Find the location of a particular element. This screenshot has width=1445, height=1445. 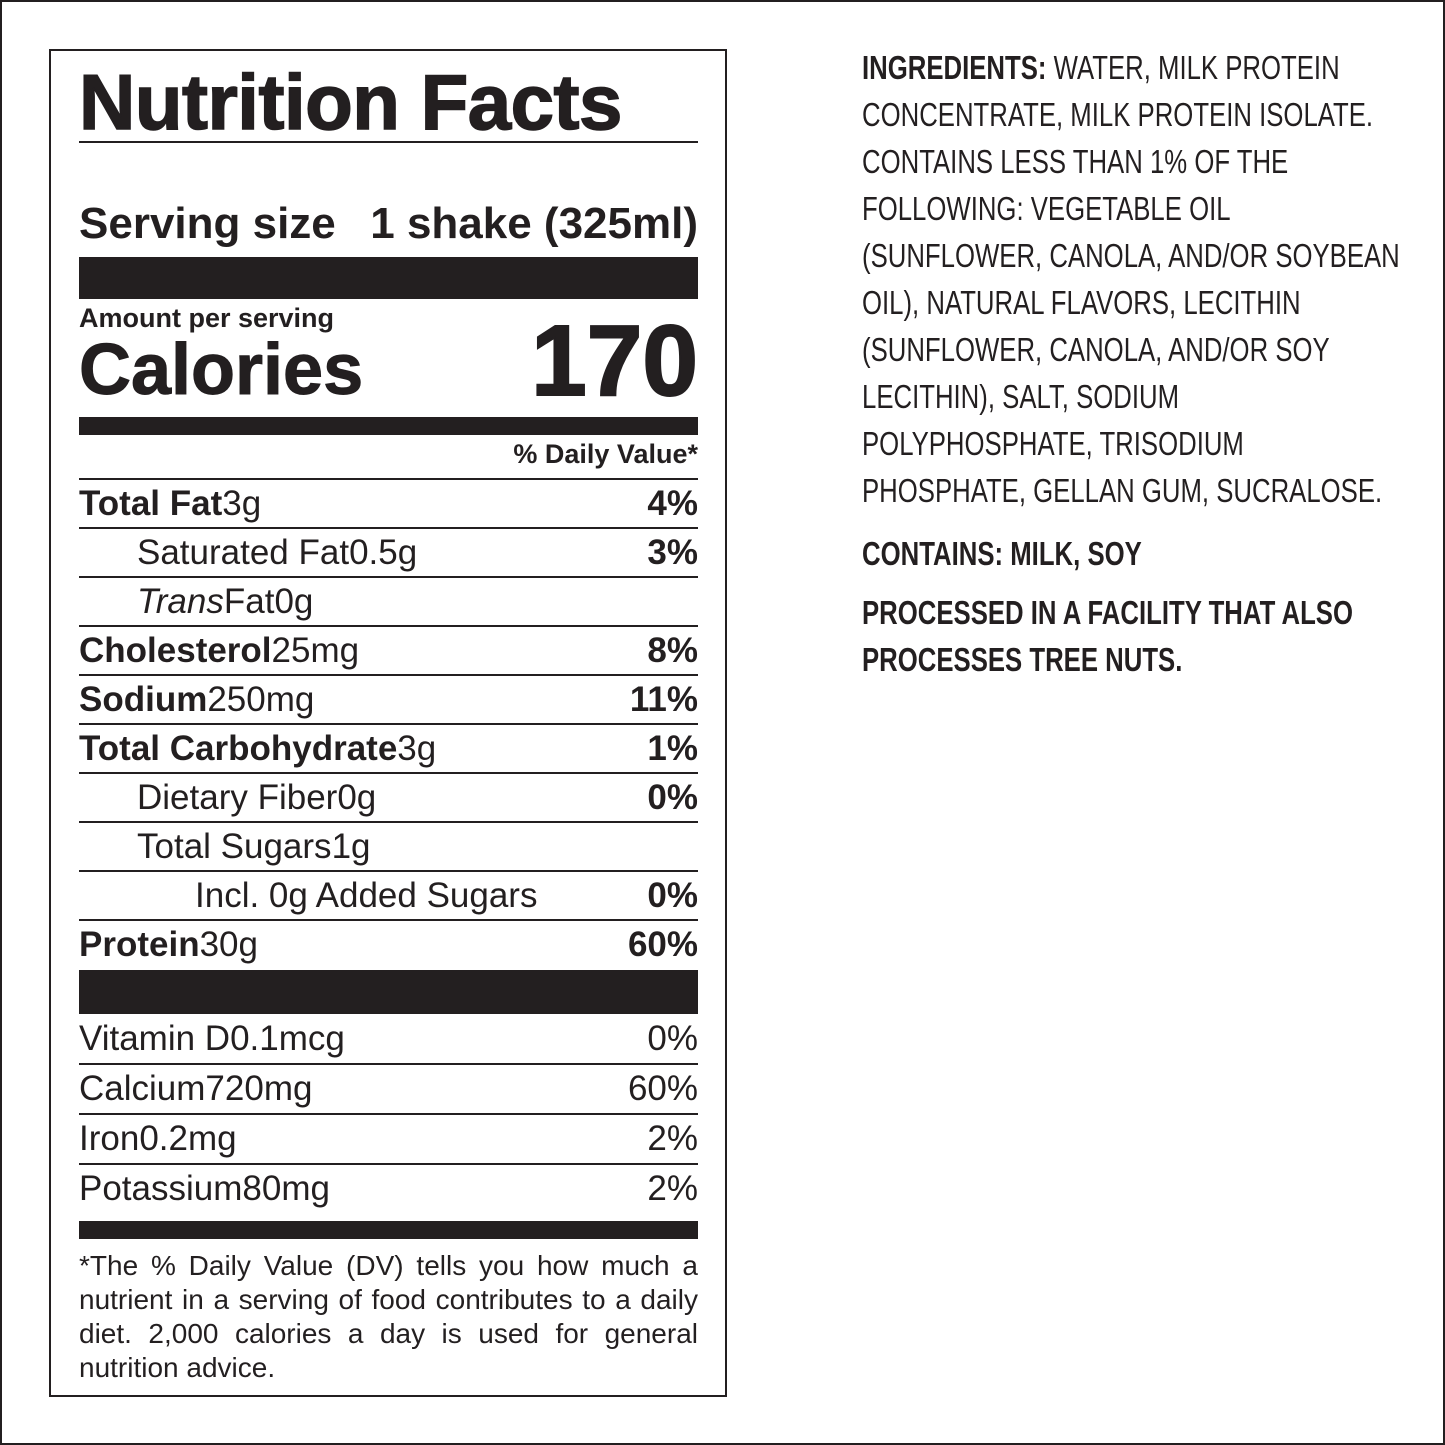

nutrient-amount: 0.2mg is located at coordinates (188, 1138).